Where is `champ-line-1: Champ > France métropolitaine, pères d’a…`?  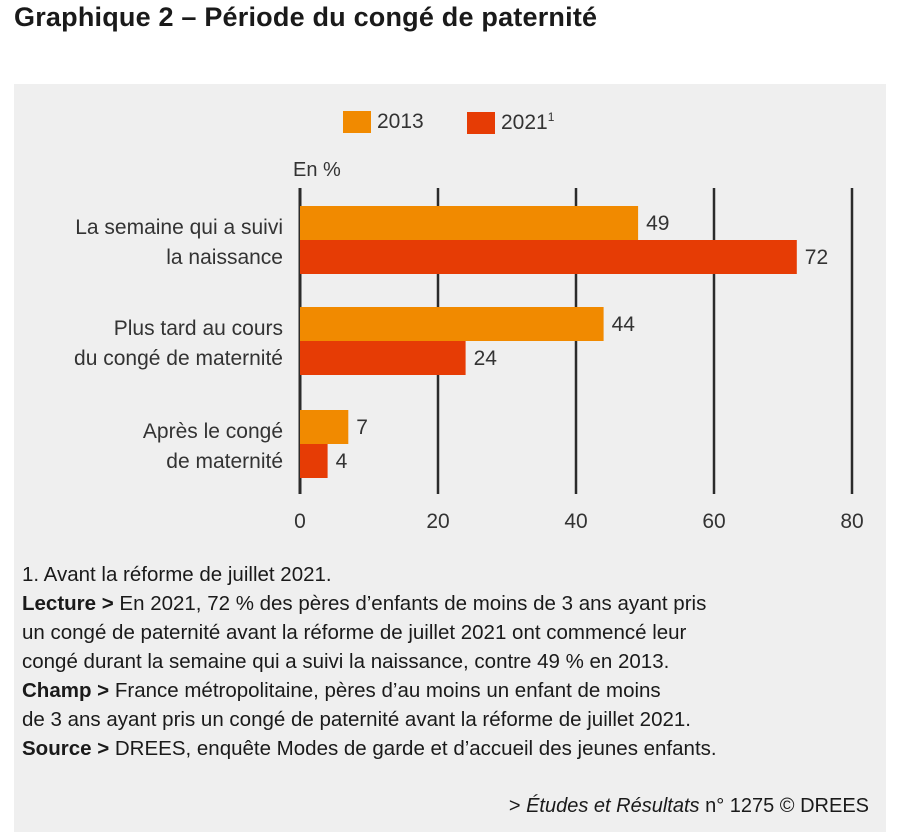 champ-line-1: Champ > France métropolitaine, pères d’a… is located at coordinates (341, 690).